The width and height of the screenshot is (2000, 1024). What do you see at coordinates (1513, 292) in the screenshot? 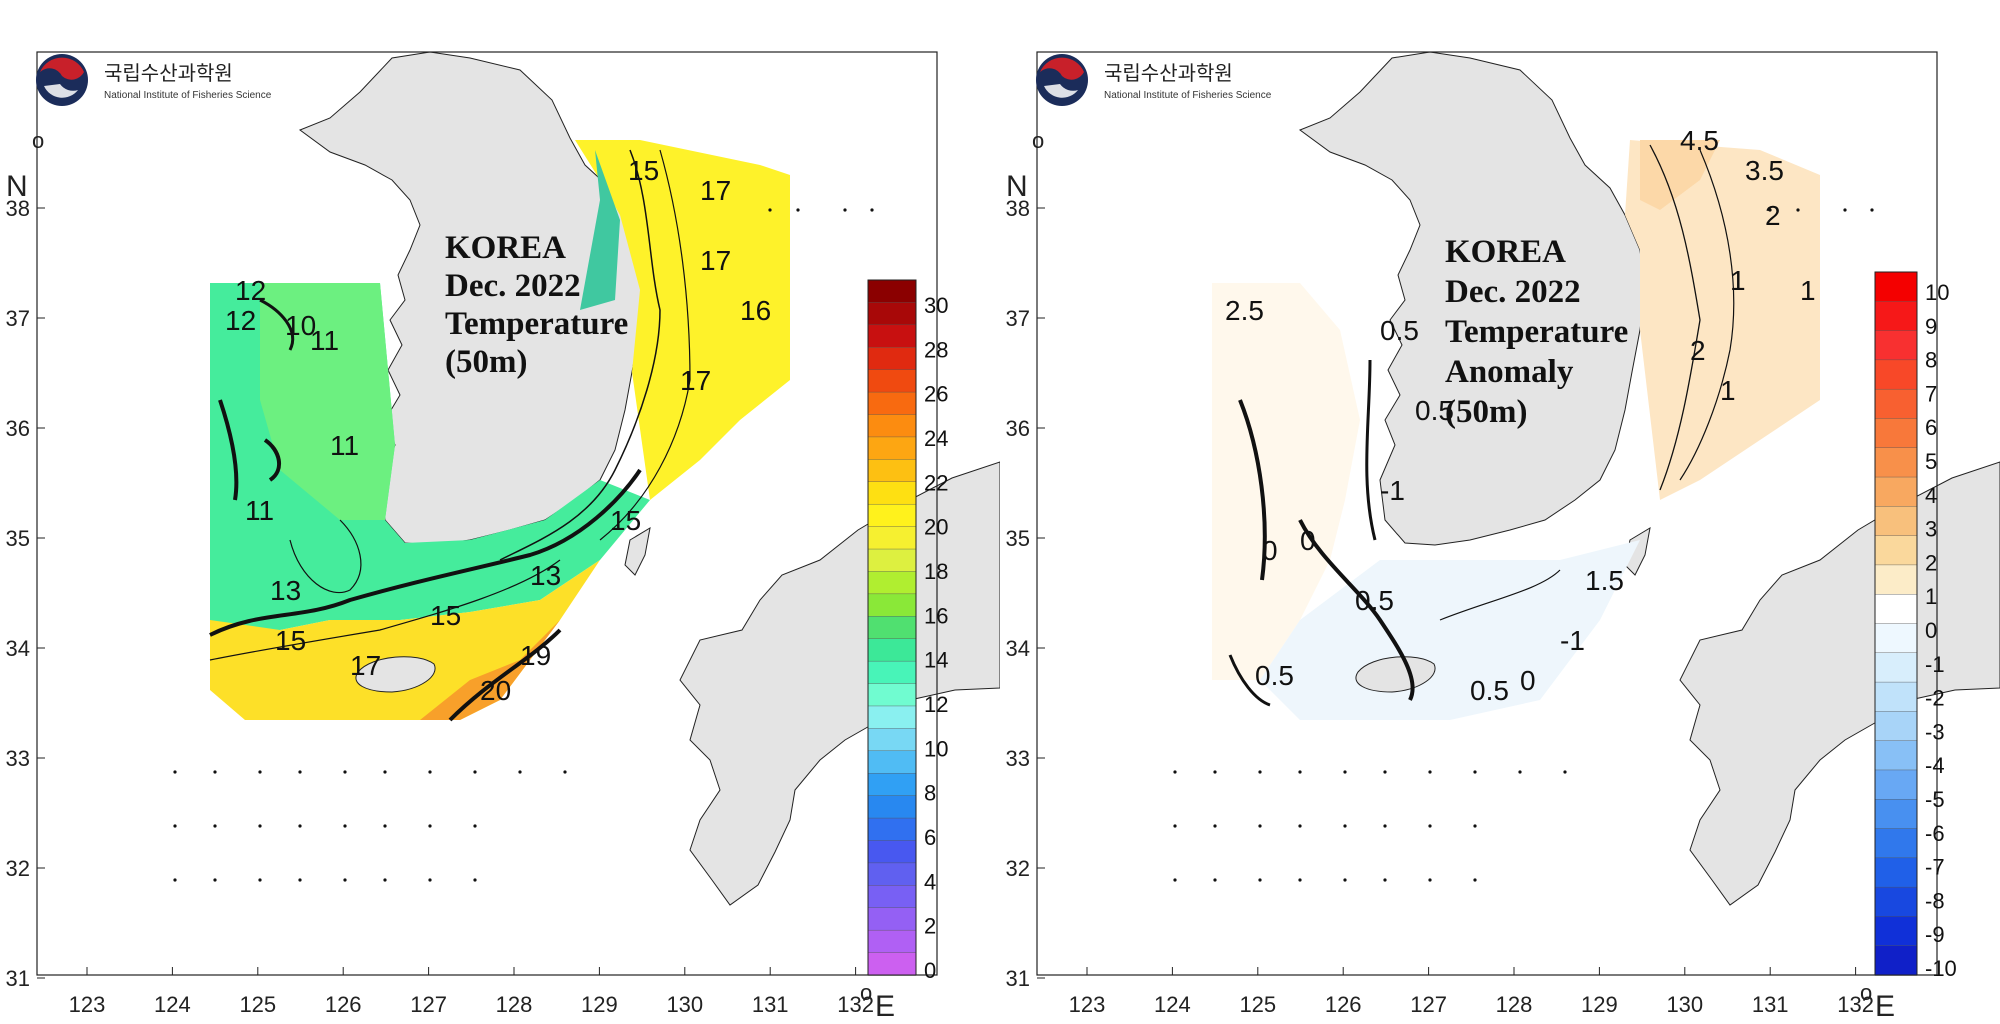
I see `map-title-line: Dec. 2022` at bounding box center [1513, 292].